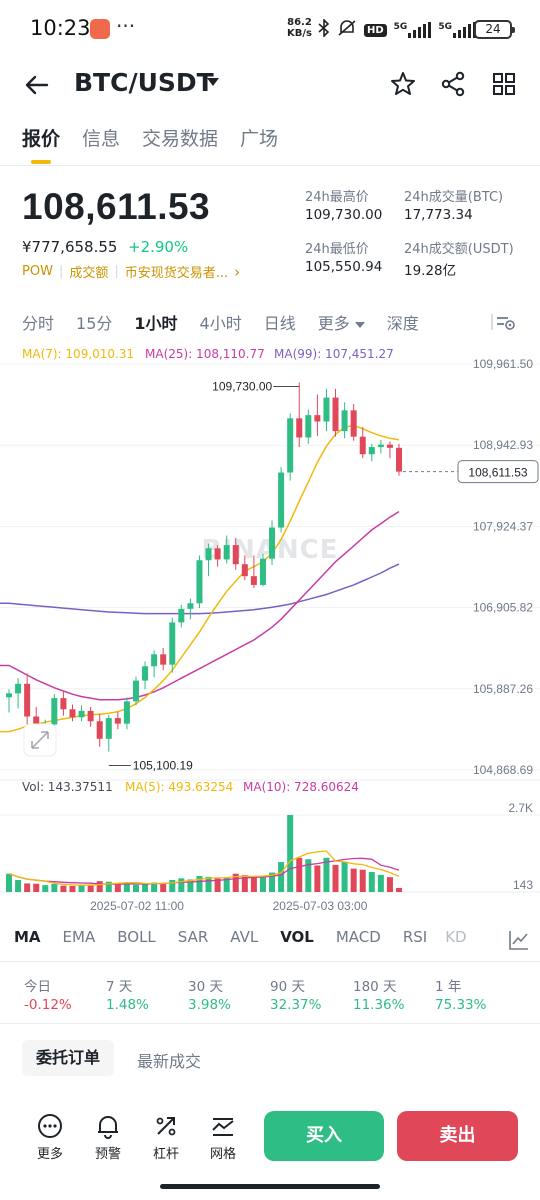 The image size is (540, 1200). What do you see at coordinates (89, 273) in the screenshot?
I see `tag-volume: 成交额` at bounding box center [89, 273].